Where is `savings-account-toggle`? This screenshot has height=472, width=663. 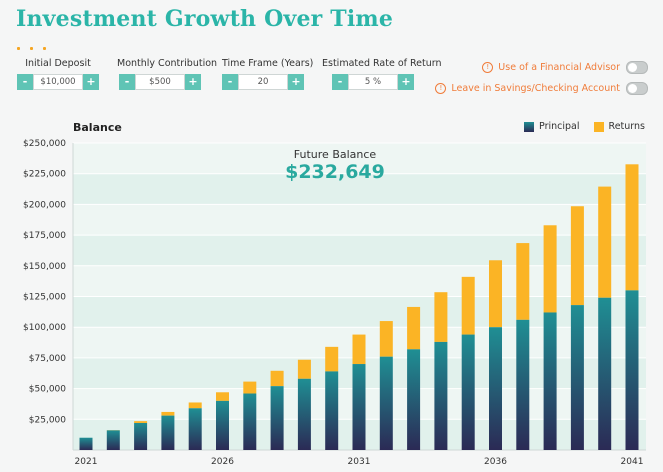 savings-account-toggle is located at coordinates (637, 88).